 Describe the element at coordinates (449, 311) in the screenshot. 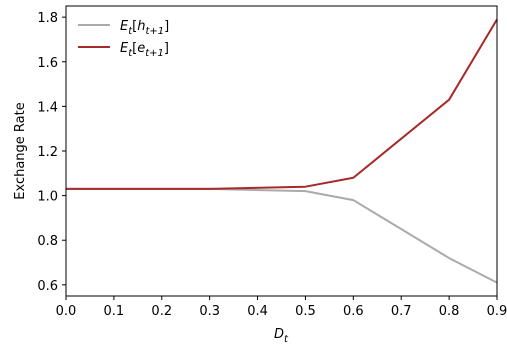

I see `x-tick-label: 0.8` at that location.